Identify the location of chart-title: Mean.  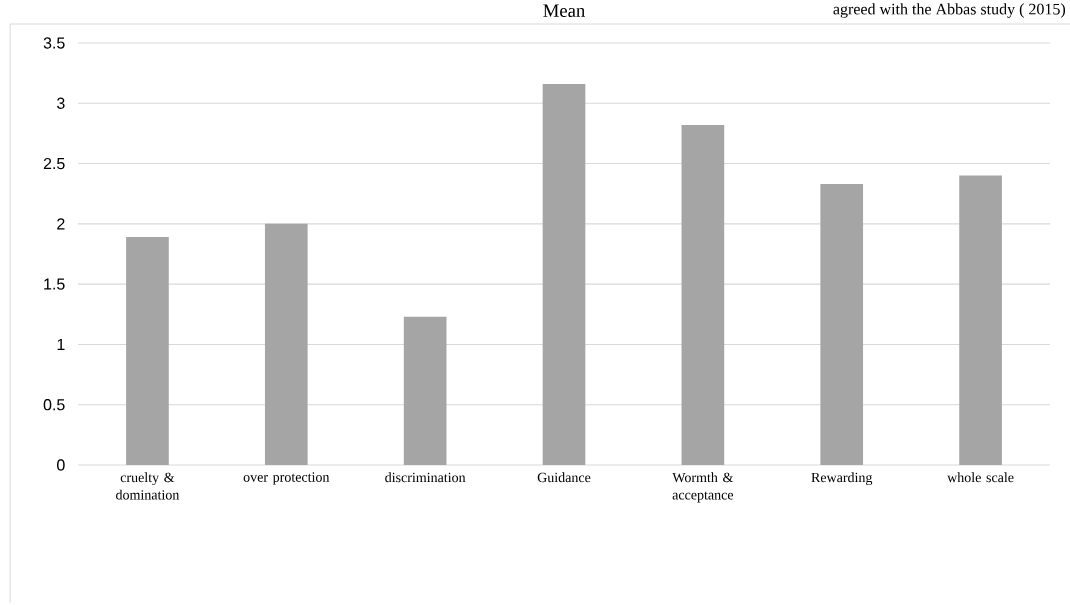
(564, 10).